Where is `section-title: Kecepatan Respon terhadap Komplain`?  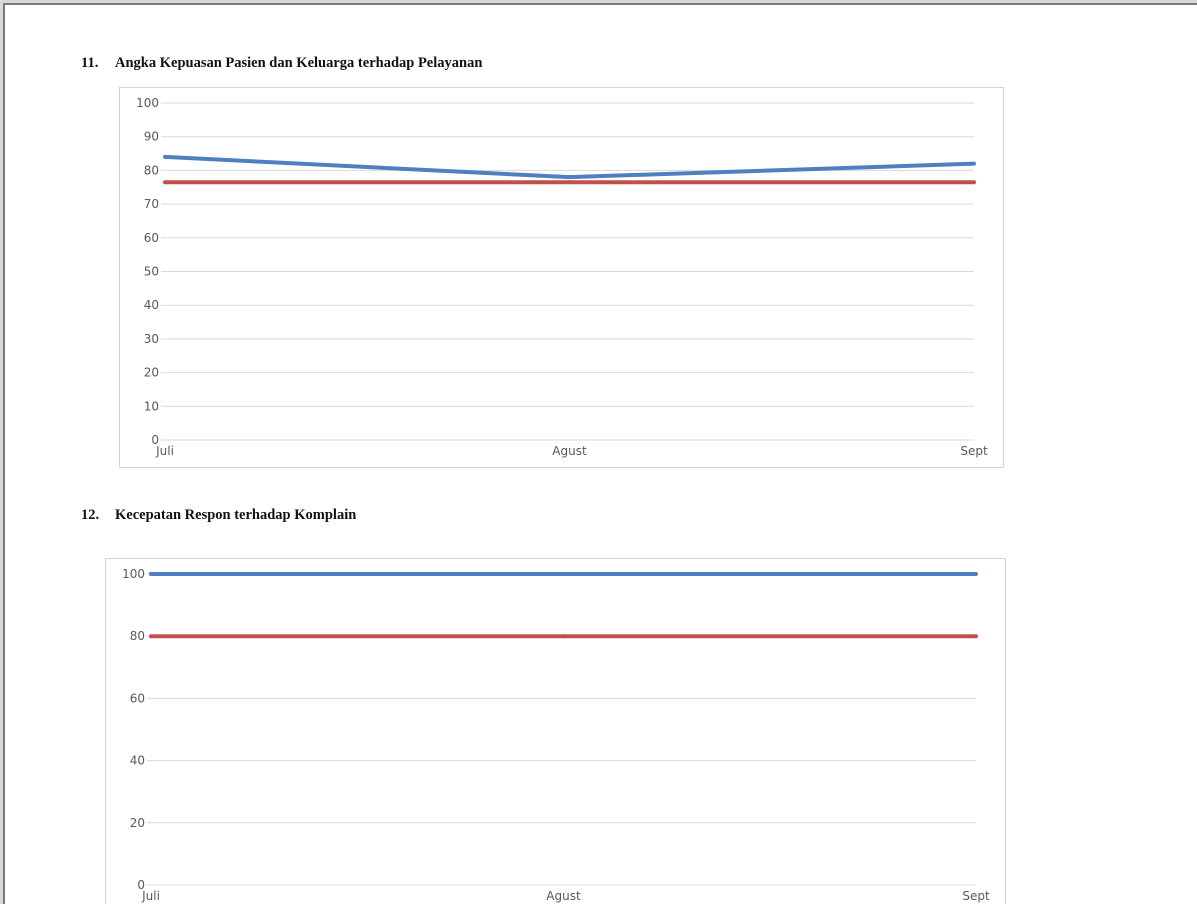 section-title: Kecepatan Respon terhadap Komplain is located at coordinates (236, 515).